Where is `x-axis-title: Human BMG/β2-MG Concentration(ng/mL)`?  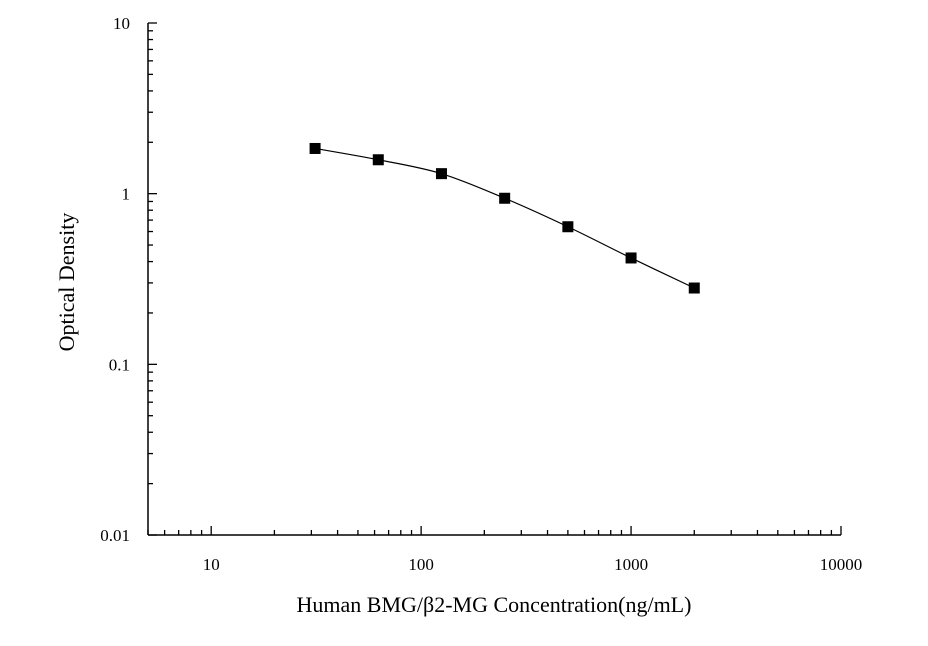
x-axis-title: Human BMG/β2-MG Concentration(ng/mL) is located at coordinates (494, 604).